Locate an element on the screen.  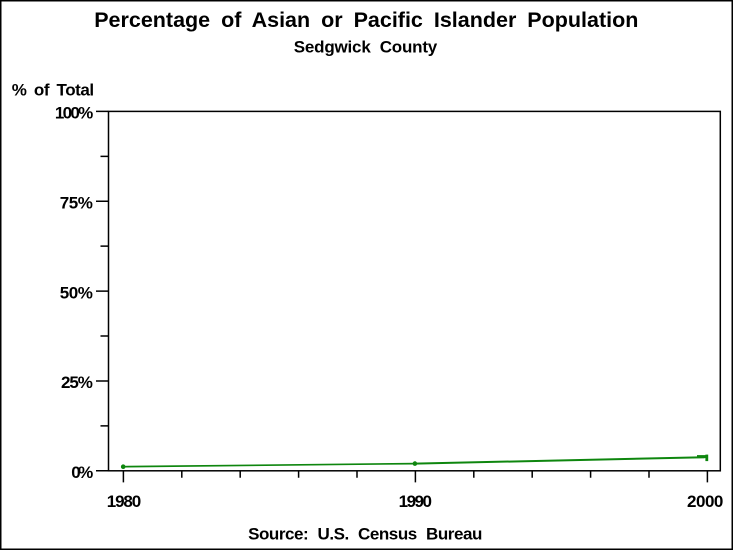
svg-text: 2000 is located at coordinates (705, 501).